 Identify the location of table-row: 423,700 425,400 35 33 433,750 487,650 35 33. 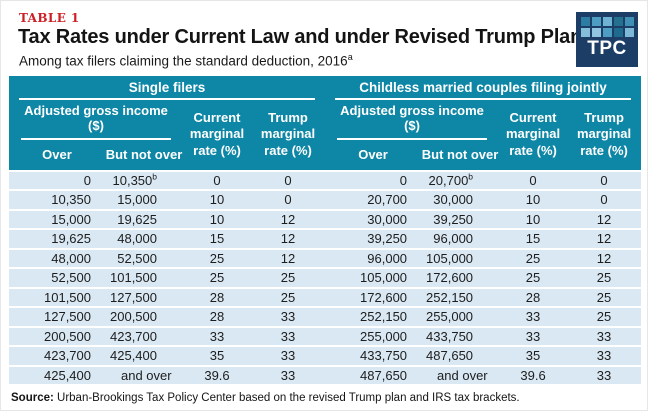
(325, 356).